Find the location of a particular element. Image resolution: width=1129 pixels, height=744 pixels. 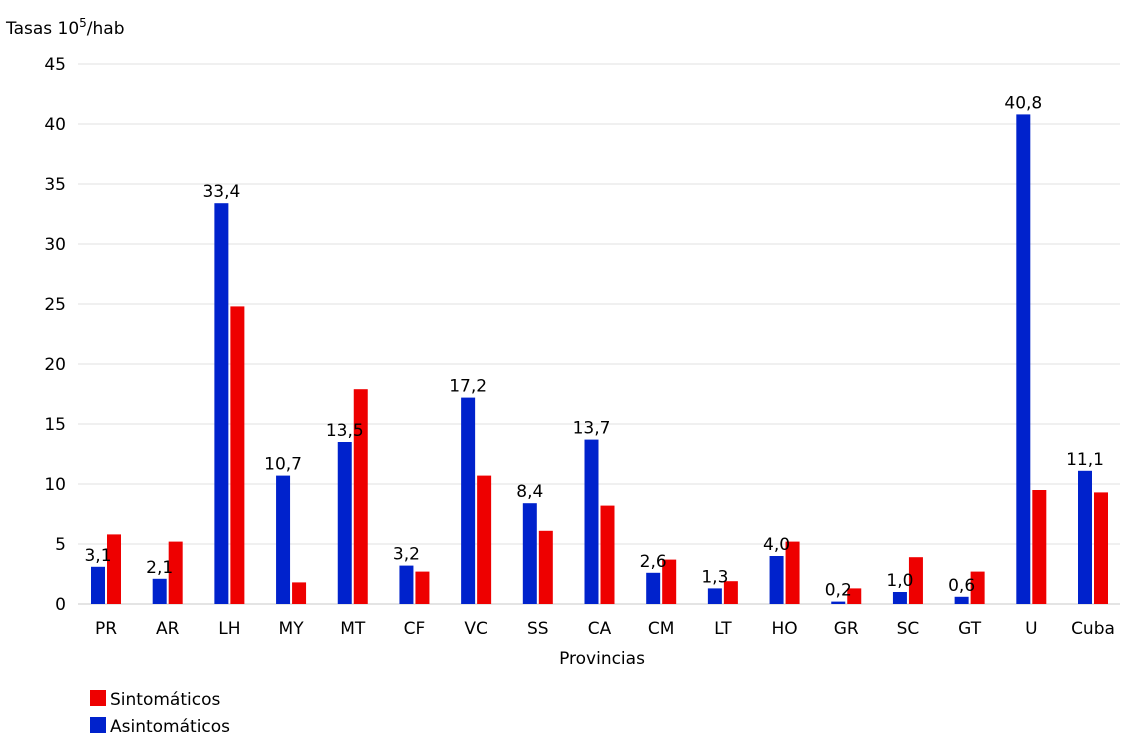

x-tick-label: SS is located at coordinates (538, 629).